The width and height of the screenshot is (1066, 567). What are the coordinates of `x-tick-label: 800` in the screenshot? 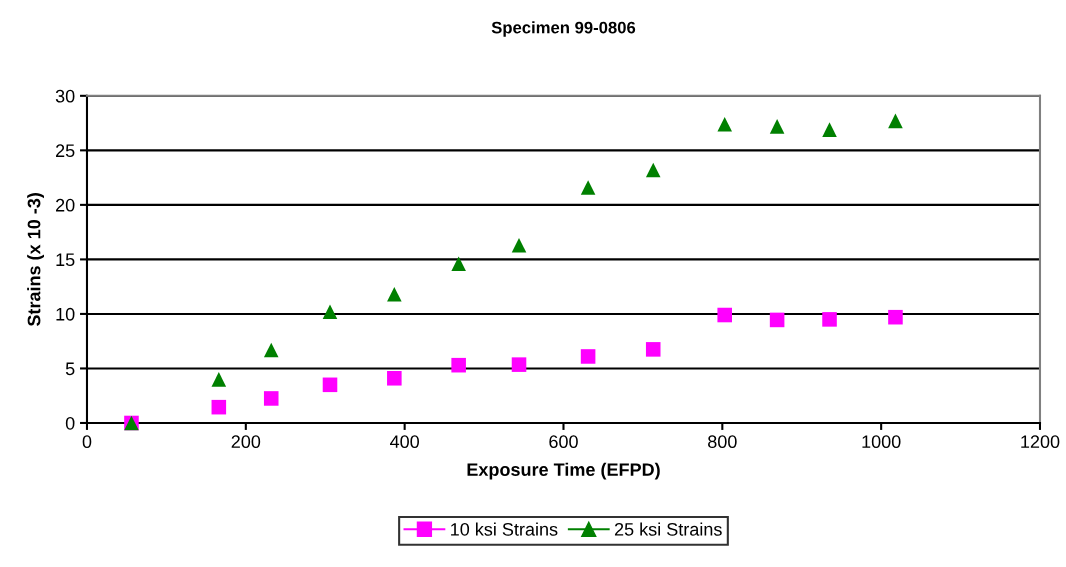 It's located at (722, 442).